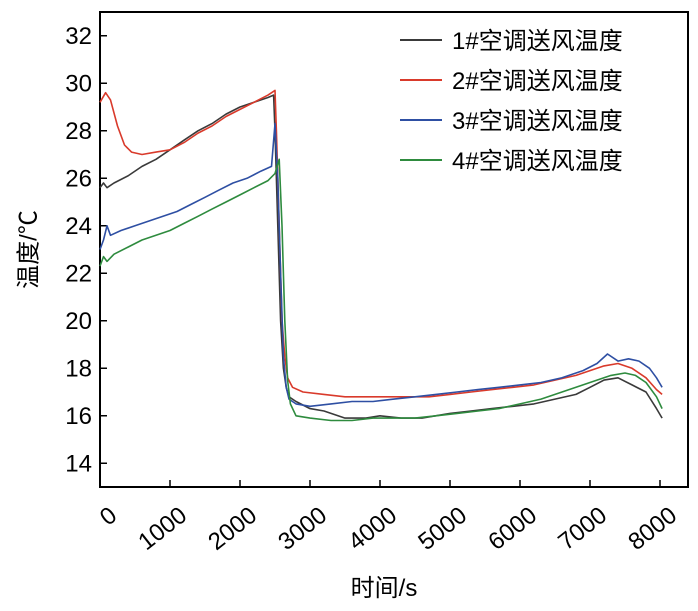  What do you see at coordinates (78, 321) in the screenshot?
I see `y-tick-label: 20` at bounding box center [78, 321].